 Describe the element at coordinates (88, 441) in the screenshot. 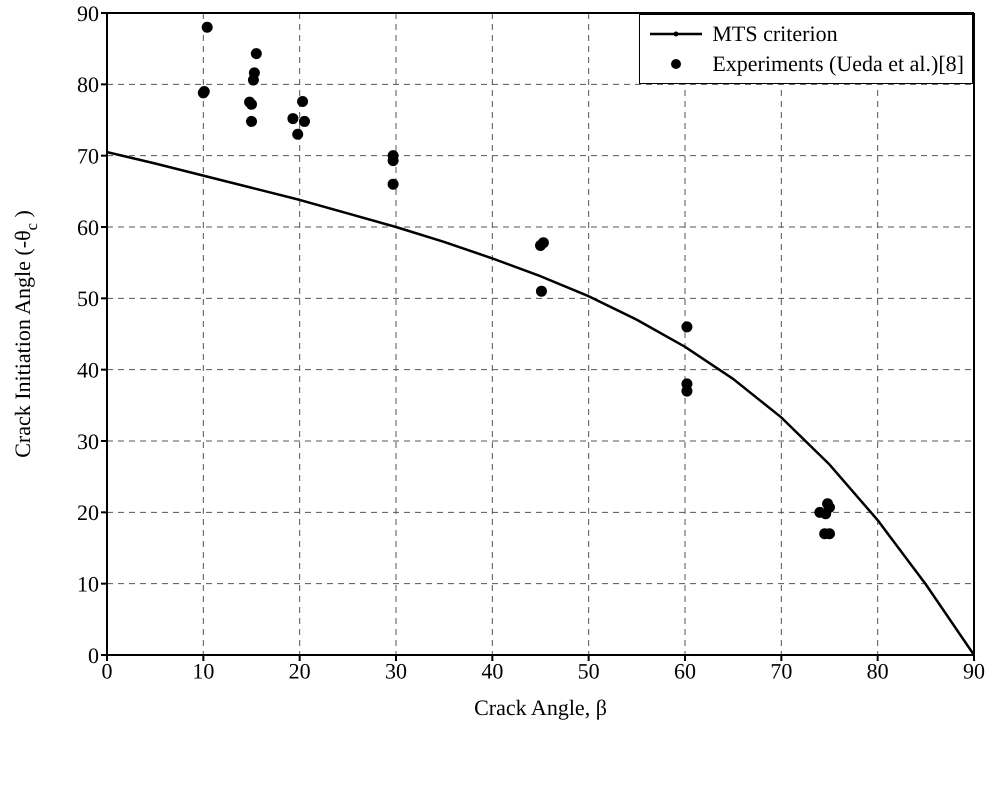

I see `y-tick-label: 30` at that location.